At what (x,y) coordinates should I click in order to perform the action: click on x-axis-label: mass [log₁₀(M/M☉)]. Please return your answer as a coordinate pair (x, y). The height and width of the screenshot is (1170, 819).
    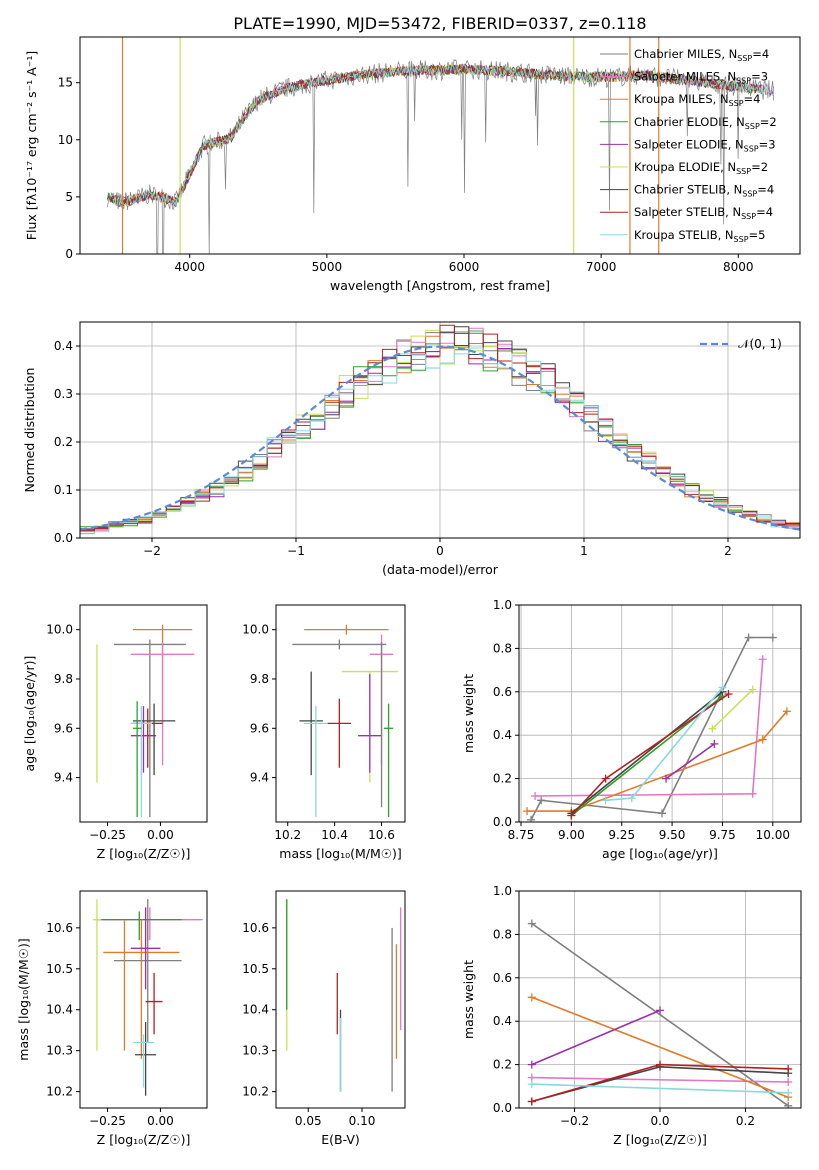
    Looking at the image, I should click on (340, 853).